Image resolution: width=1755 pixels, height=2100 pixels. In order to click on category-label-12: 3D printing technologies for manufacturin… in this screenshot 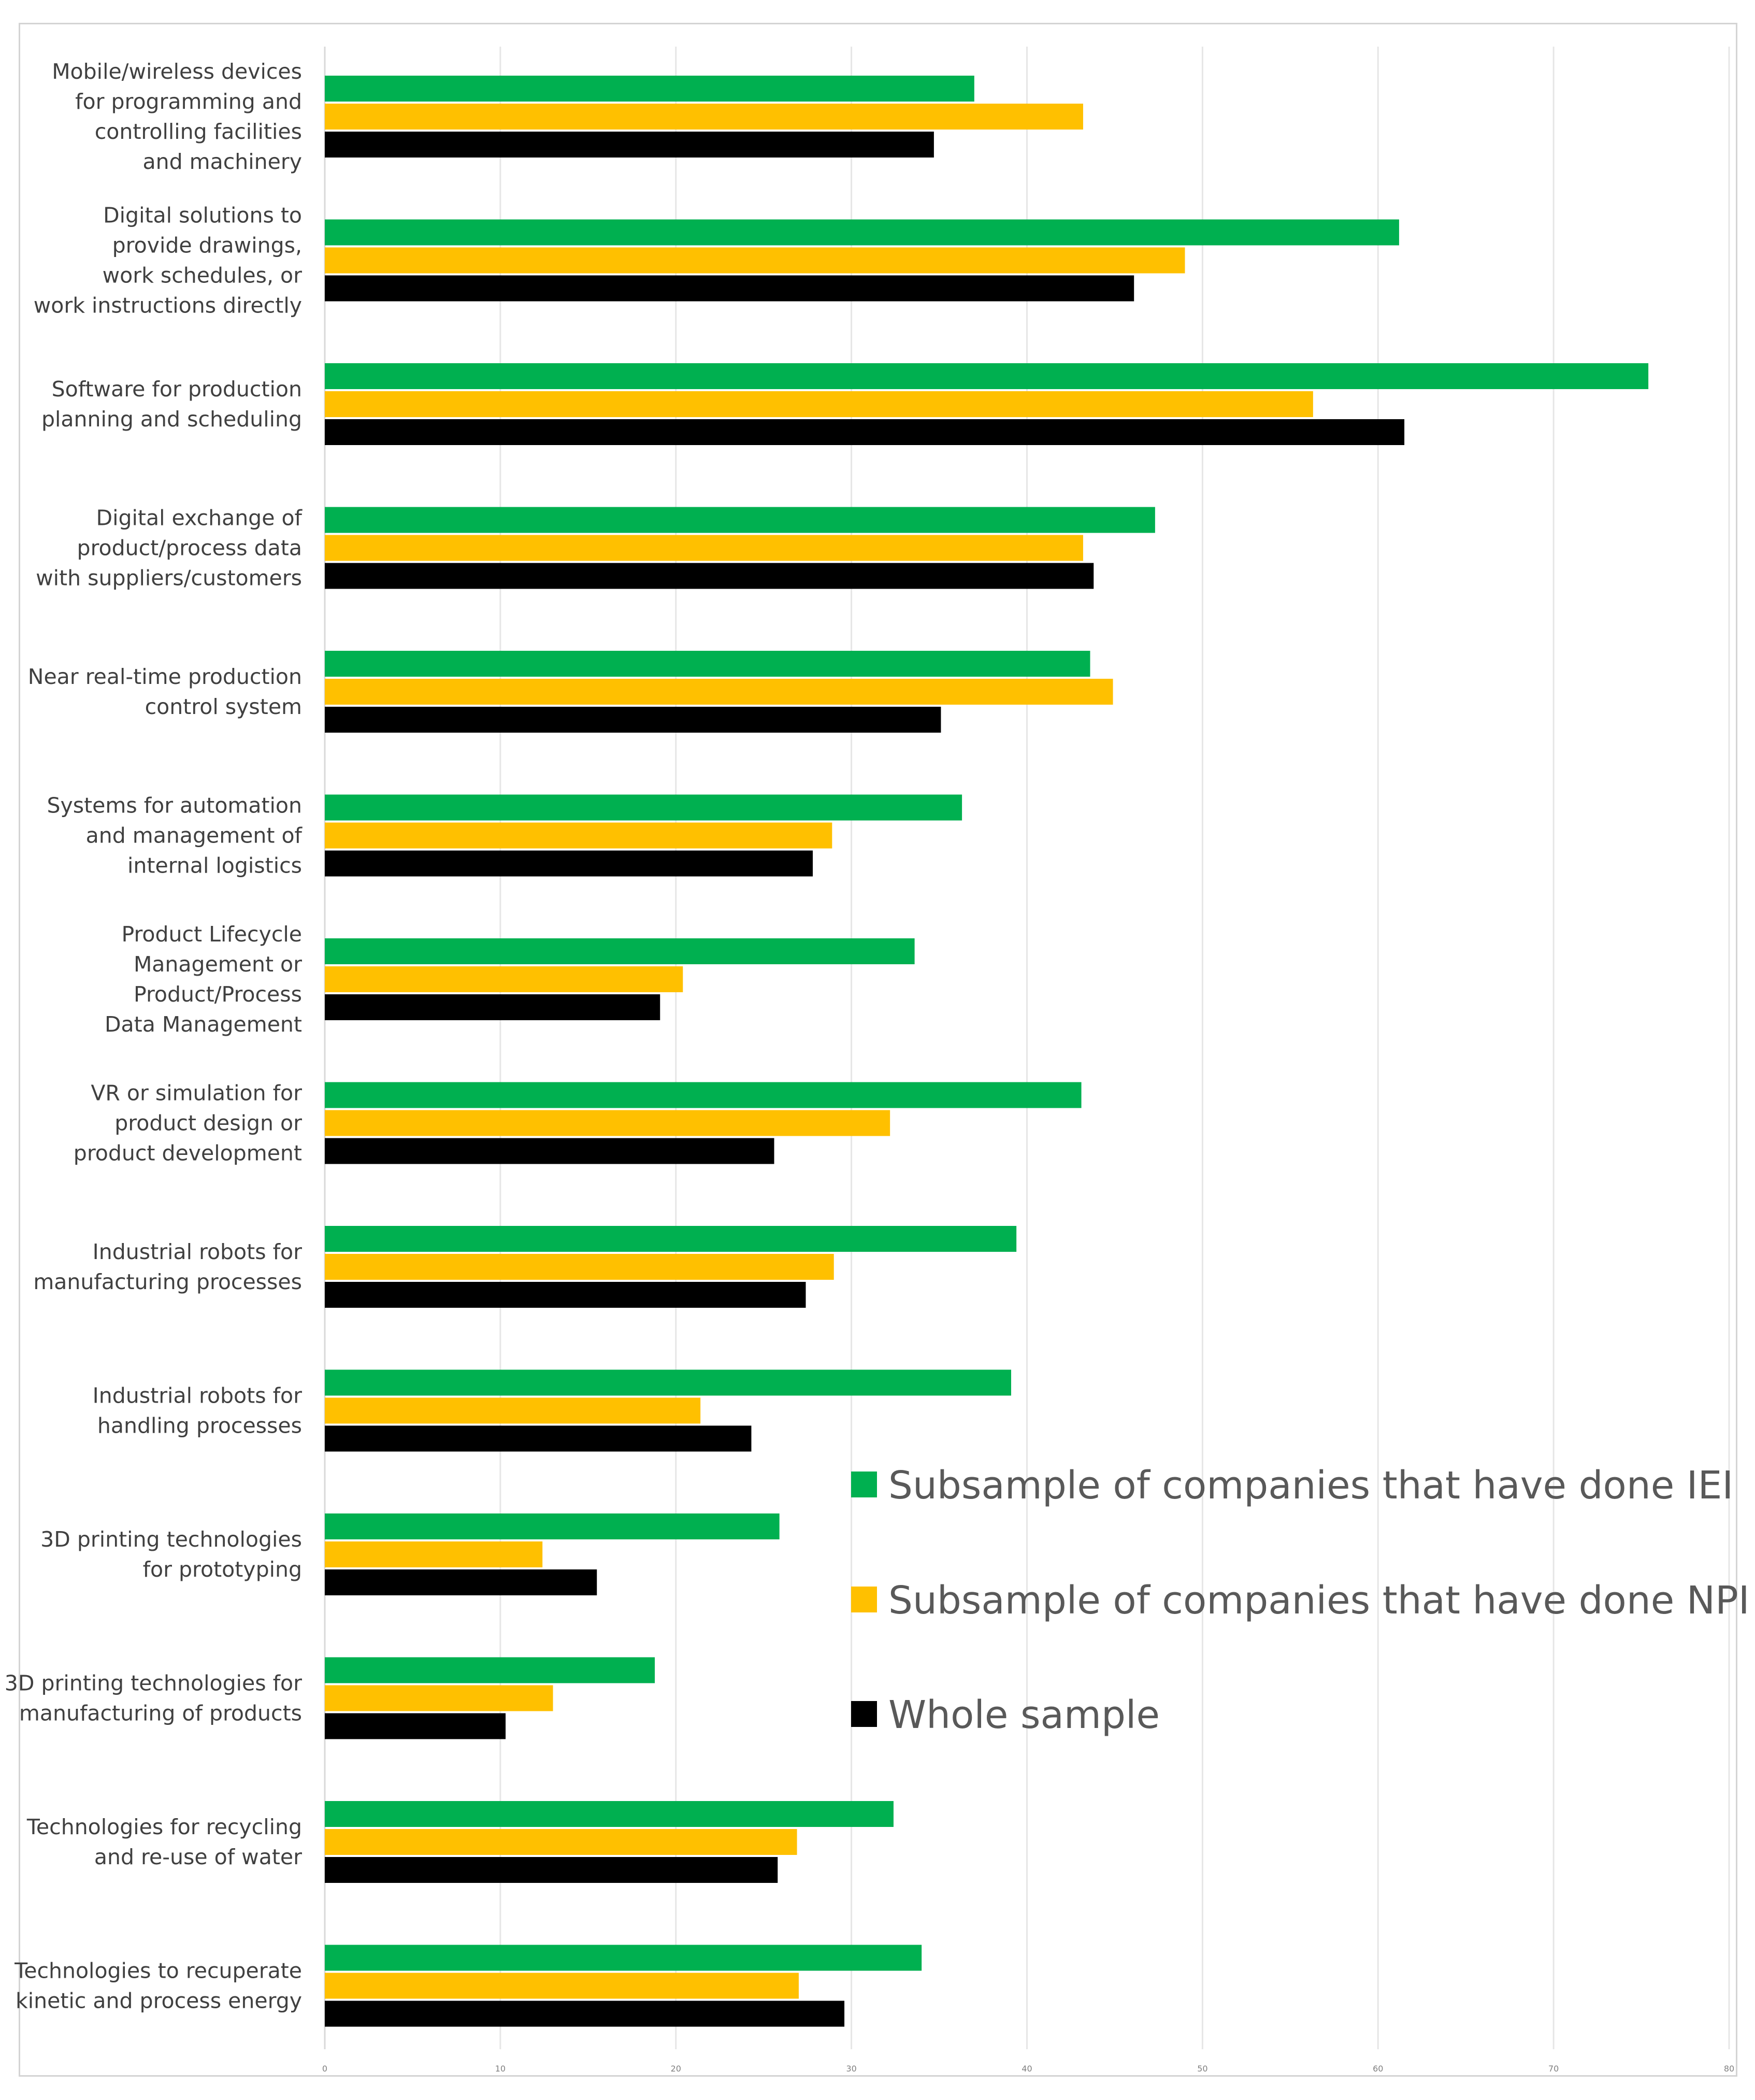, I will do `click(153, 1698)`.